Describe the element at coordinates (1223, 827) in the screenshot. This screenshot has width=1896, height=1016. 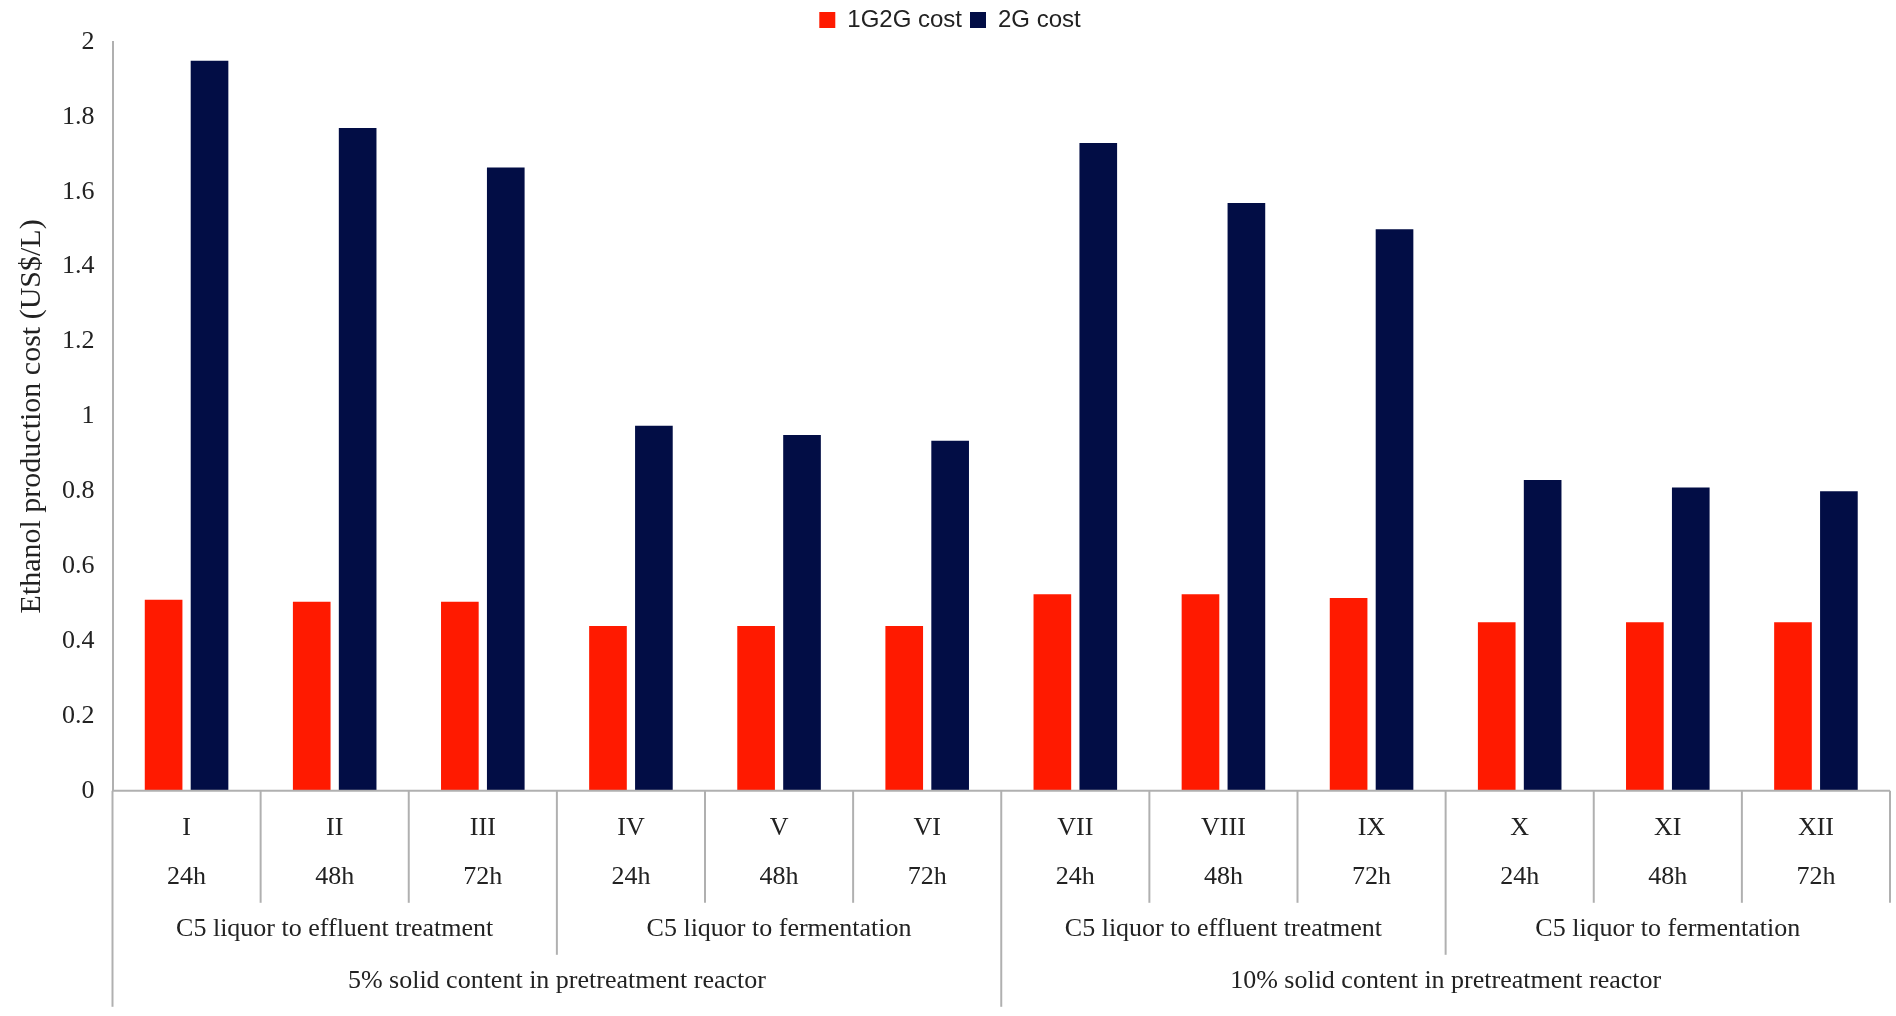
I see `x-tick-label: VIII` at that location.